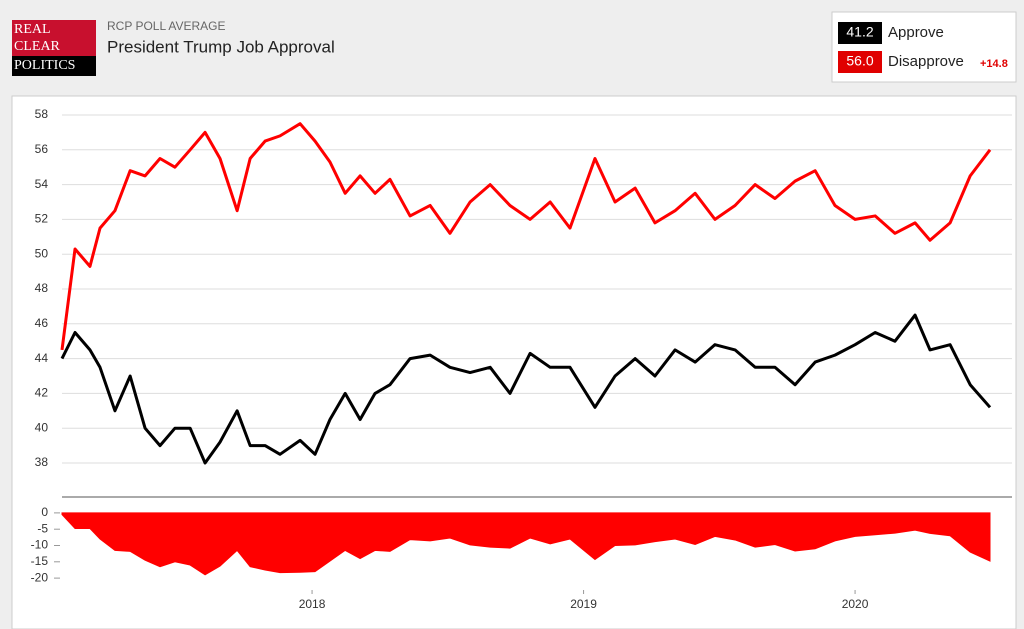  I want to click on x-tick-label: 2020, so click(855, 604).